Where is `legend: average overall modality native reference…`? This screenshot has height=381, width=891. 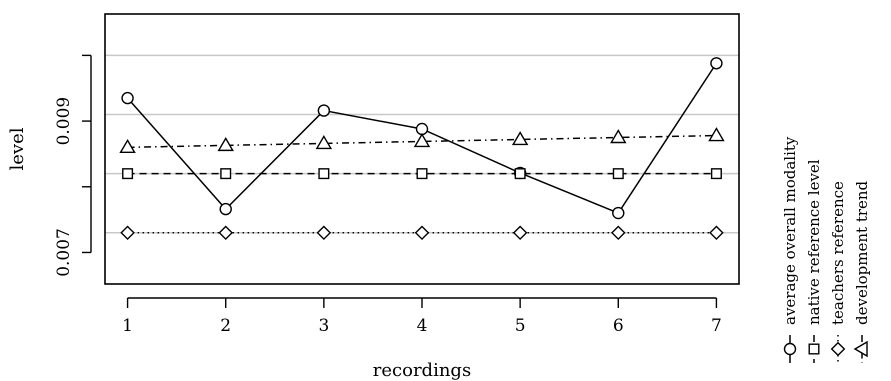 legend: average overall modality native reference… is located at coordinates (826, 249).